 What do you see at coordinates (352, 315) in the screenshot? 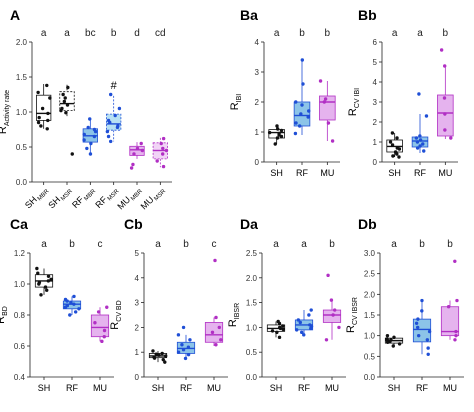
I see `y-axis-label: RCV IBSR` at bounding box center [352, 315].